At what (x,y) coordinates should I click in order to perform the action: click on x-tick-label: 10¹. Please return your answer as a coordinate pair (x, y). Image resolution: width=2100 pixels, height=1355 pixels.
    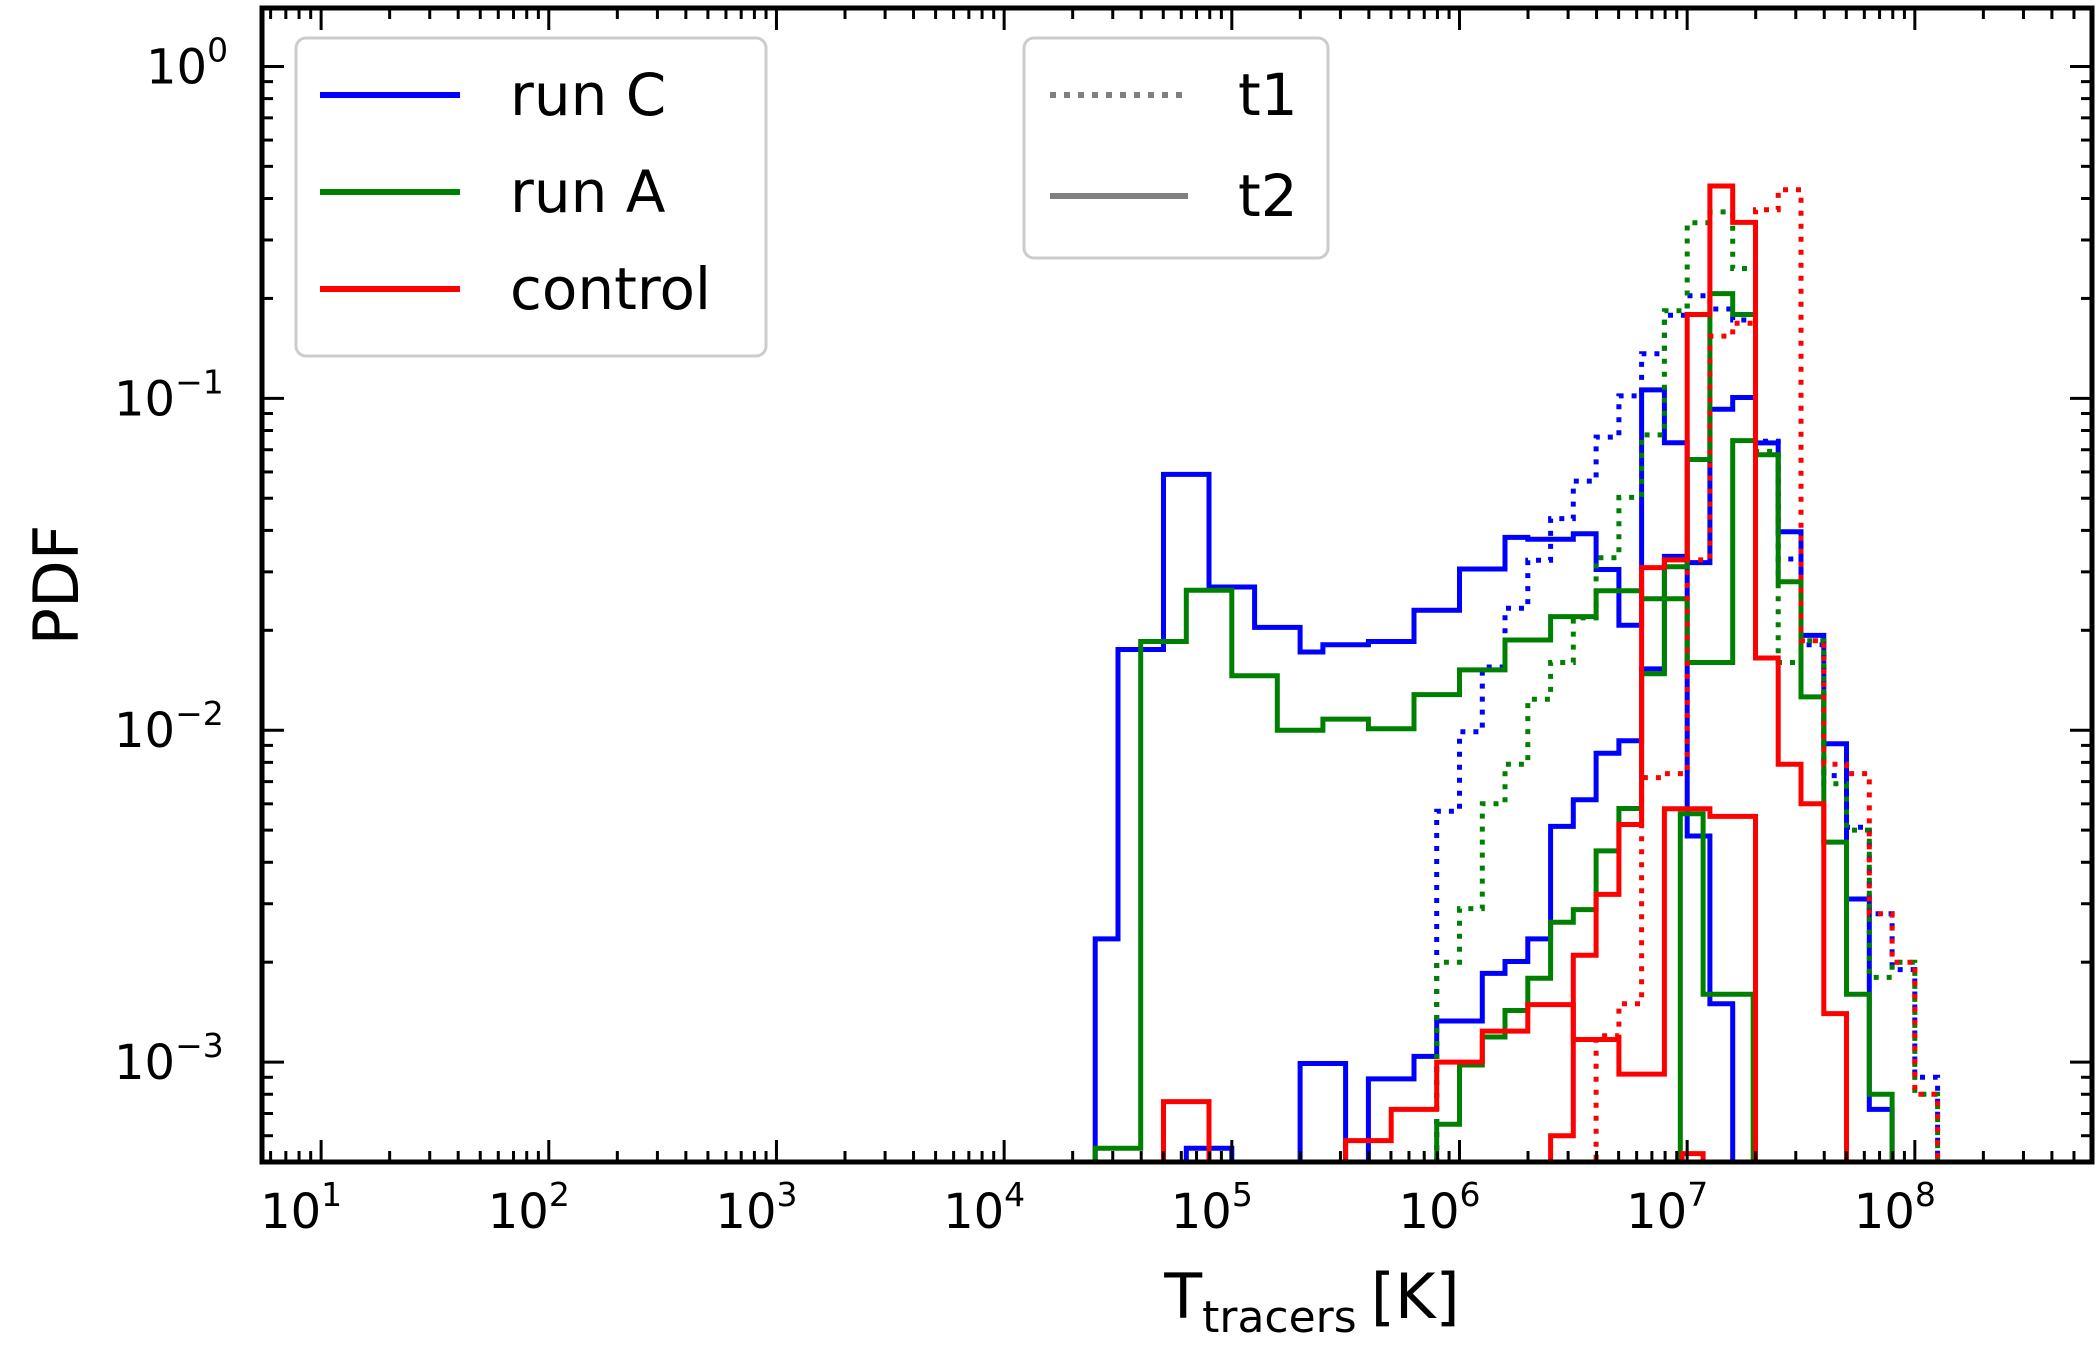
    Looking at the image, I should click on (301, 1207).